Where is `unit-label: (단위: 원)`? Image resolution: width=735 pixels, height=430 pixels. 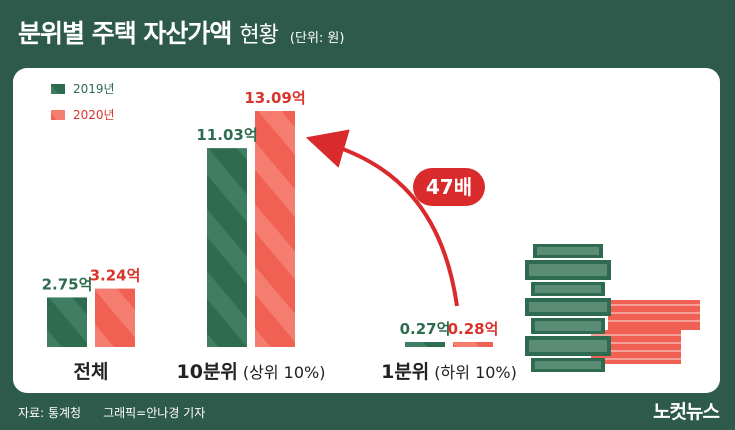
unit-label: (단위: 원) is located at coordinates (317, 38).